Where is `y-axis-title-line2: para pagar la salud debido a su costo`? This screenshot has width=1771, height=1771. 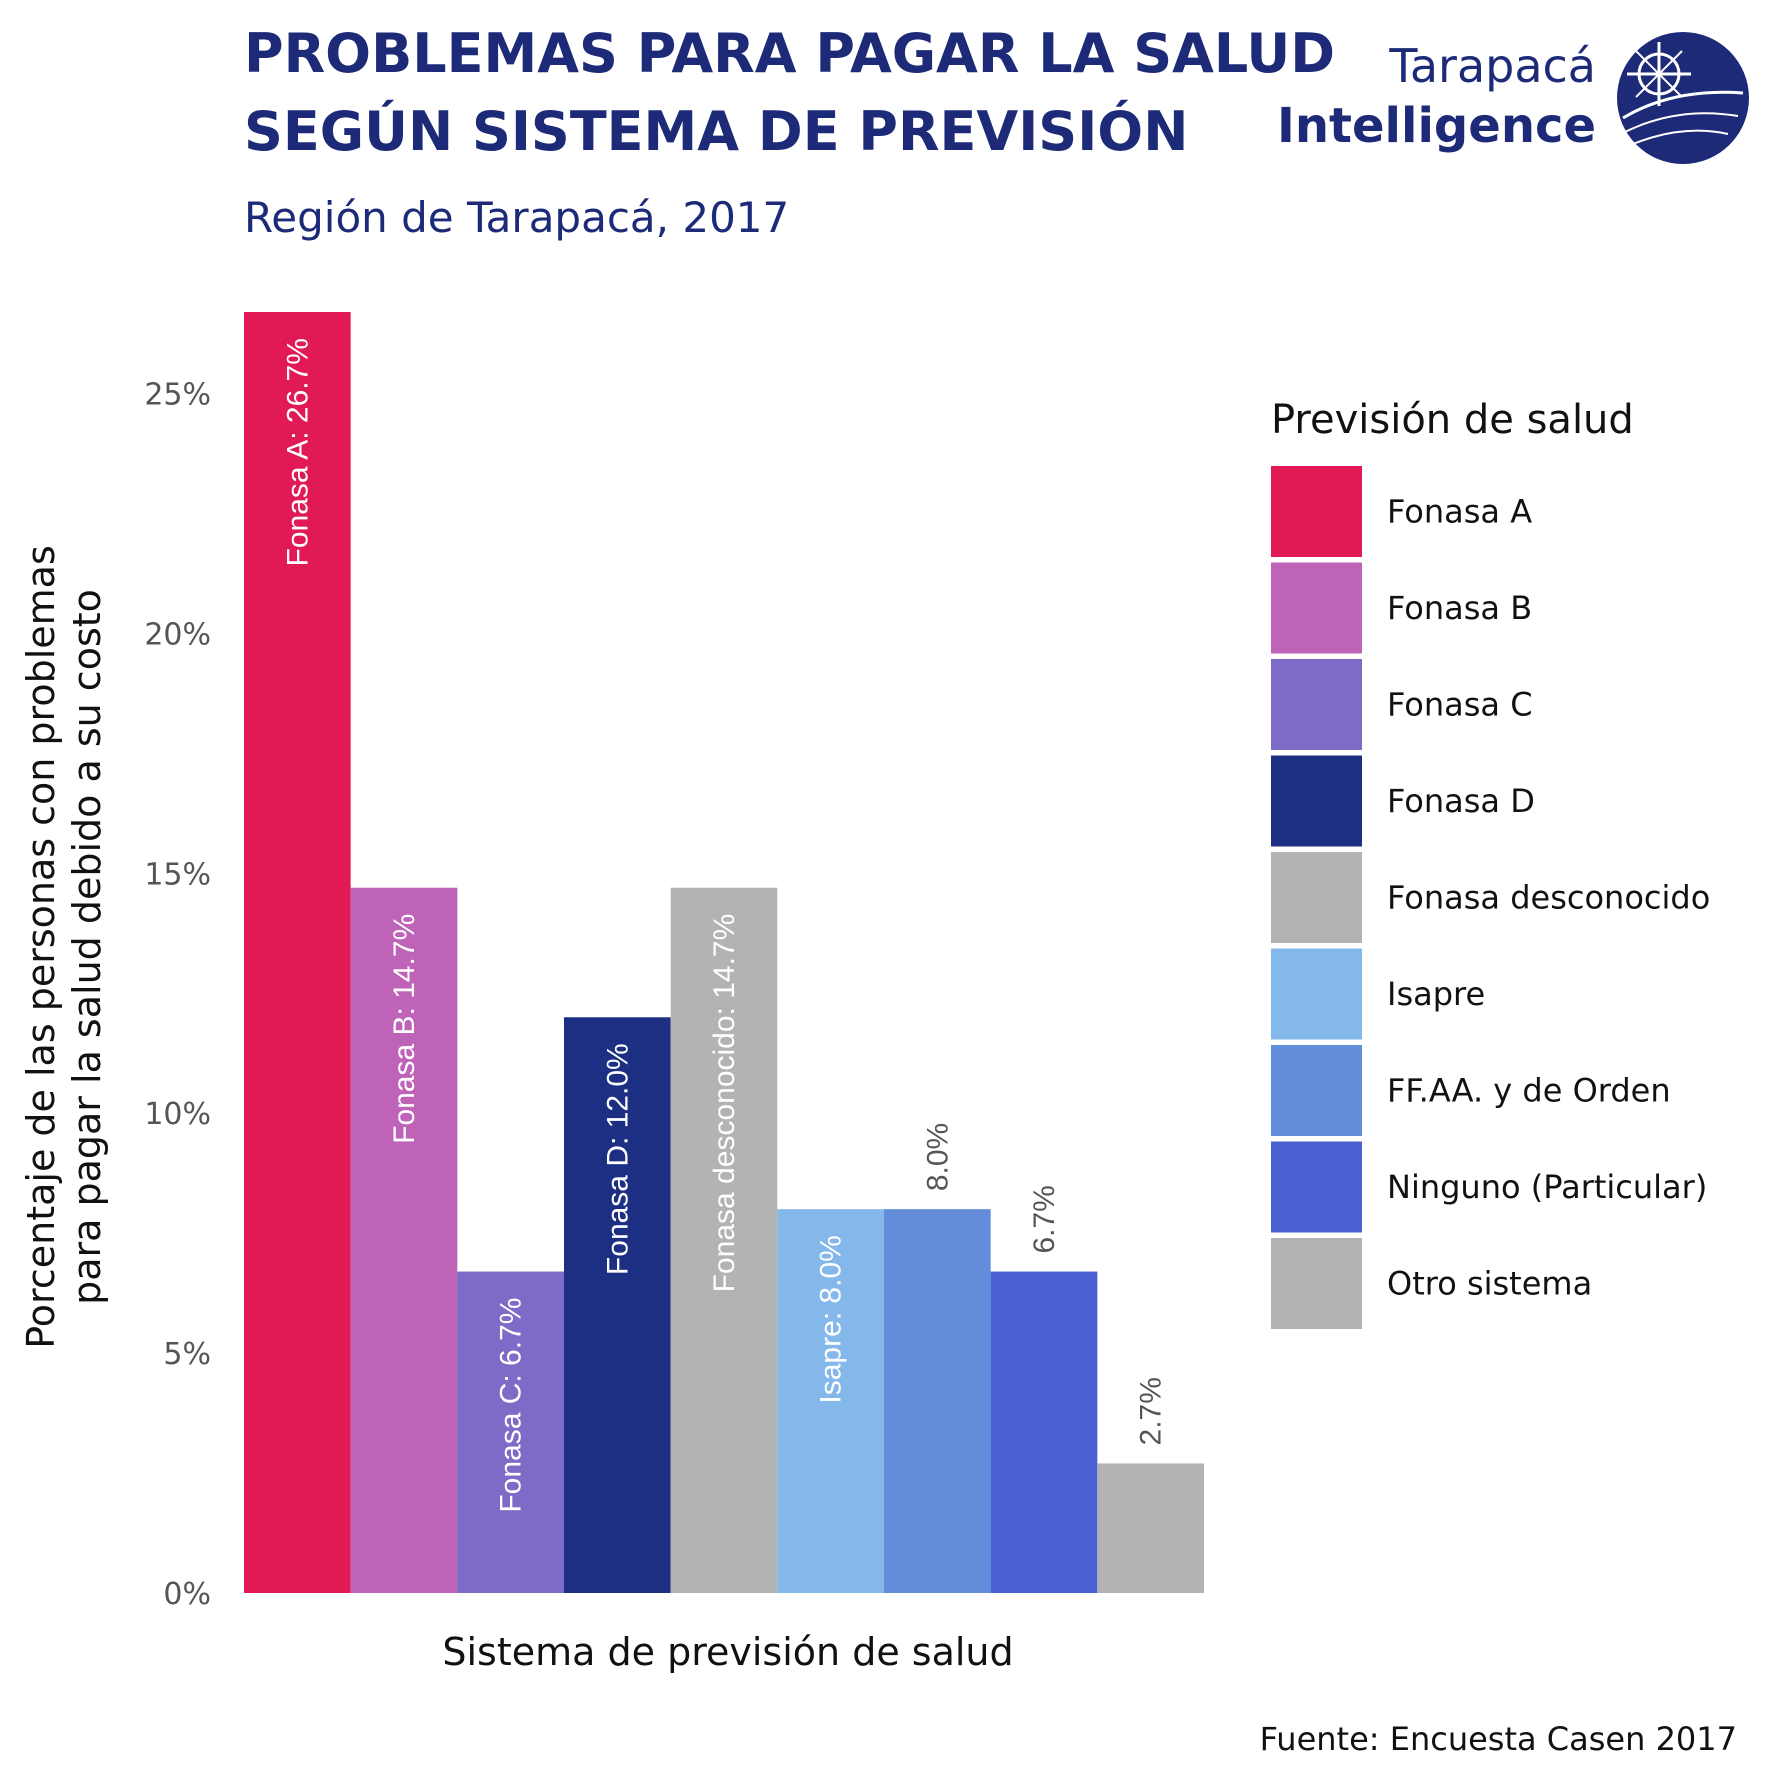
y-axis-title-line2: para pagar la salud debido a su costo is located at coordinates (87, 947).